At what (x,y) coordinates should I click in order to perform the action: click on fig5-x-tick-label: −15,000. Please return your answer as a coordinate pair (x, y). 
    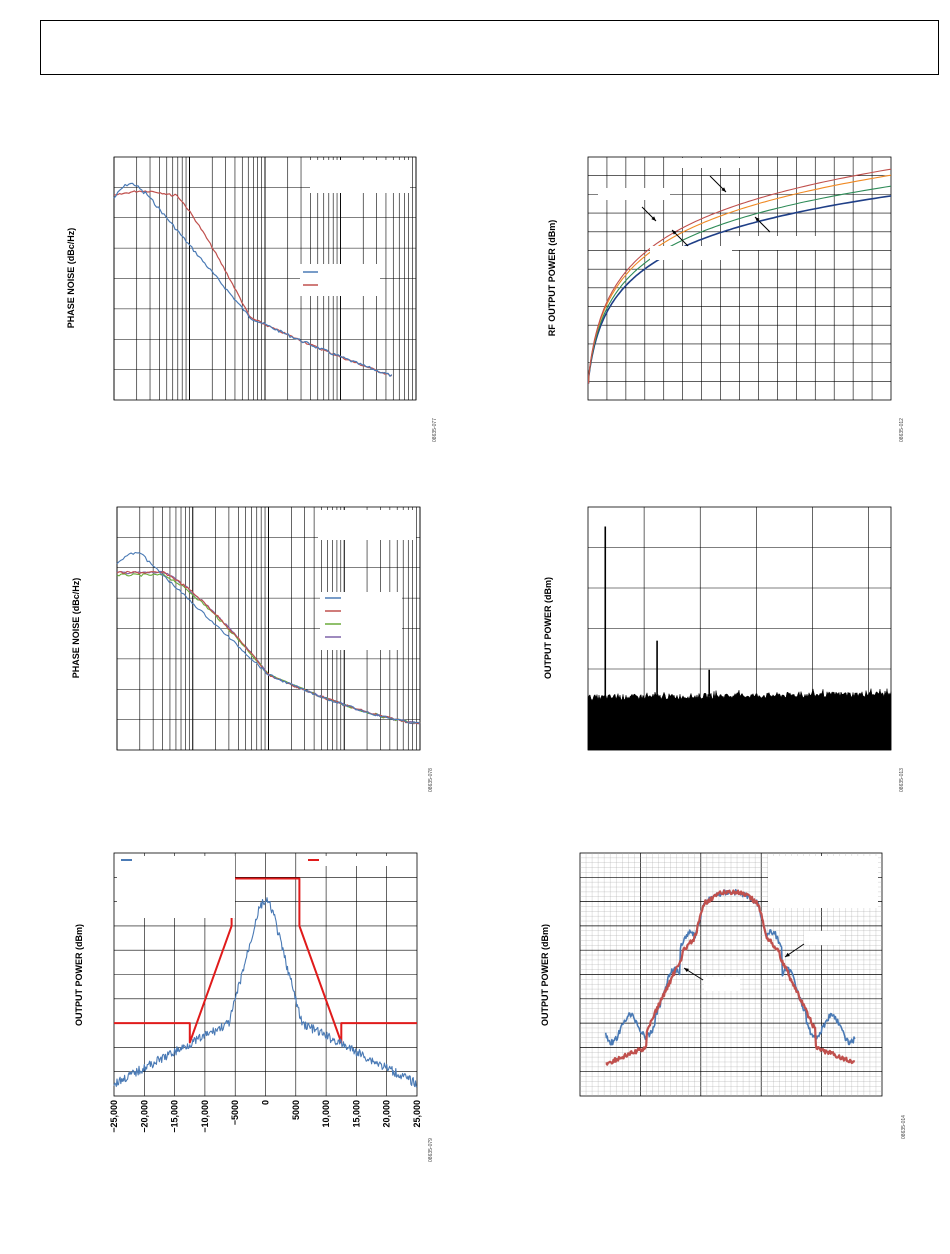
    Looking at the image, I should click on (175, 1116).